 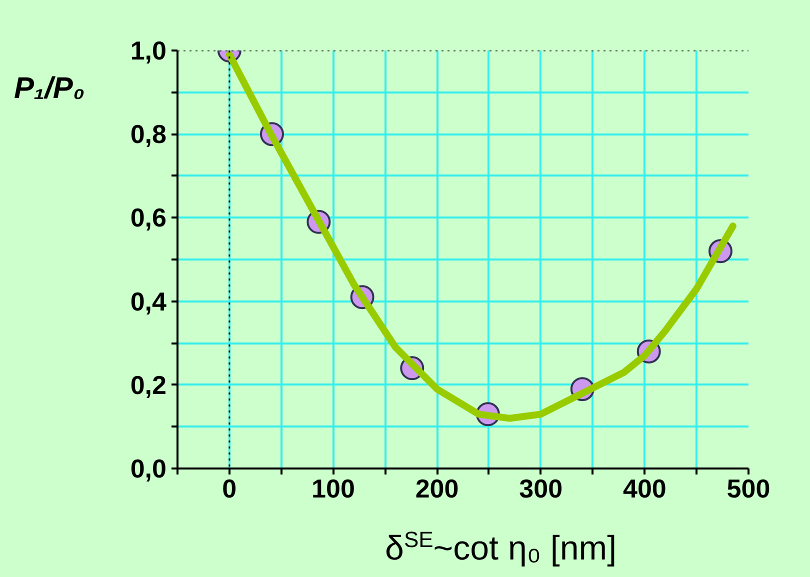 I want to click on y-tick-label: 1,0, so click(x=148, y=51).